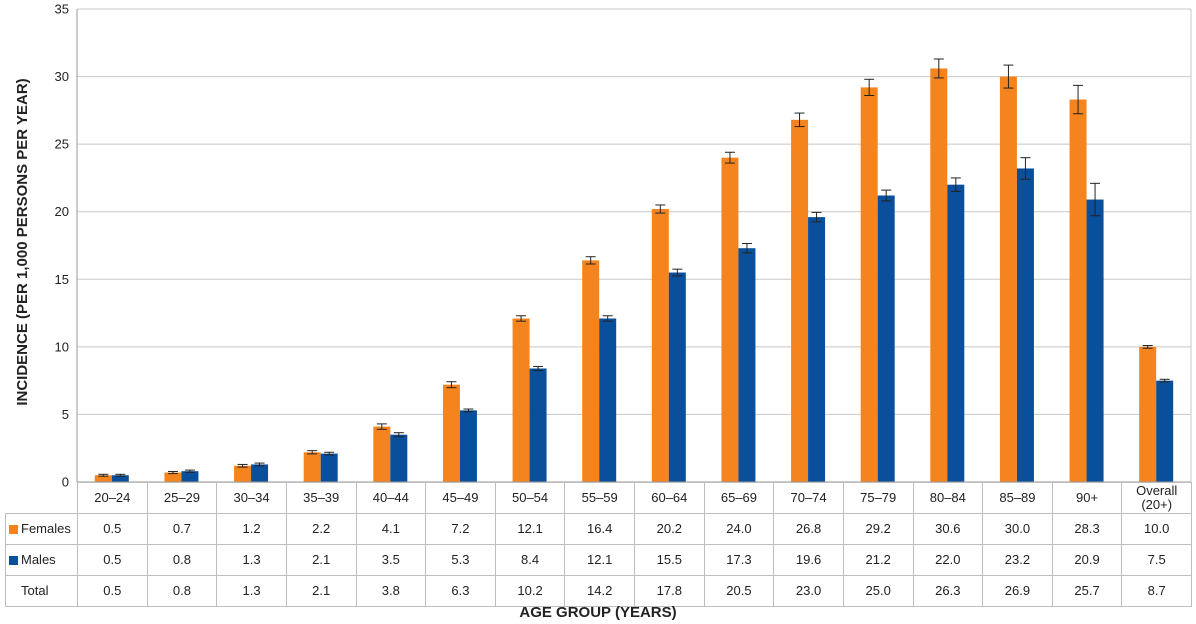  Describe the element at coordinates (948, 591) in the screenshot. I see `table-cell: 26.3` at that location.